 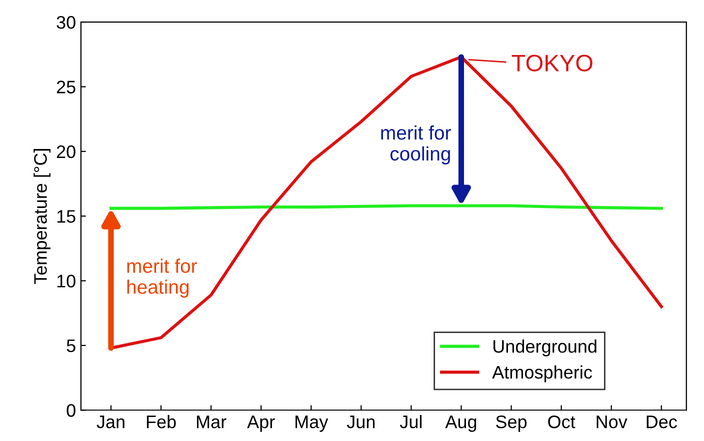 I want to click on x-tick-label: Nov, so click(x=612, y=422).